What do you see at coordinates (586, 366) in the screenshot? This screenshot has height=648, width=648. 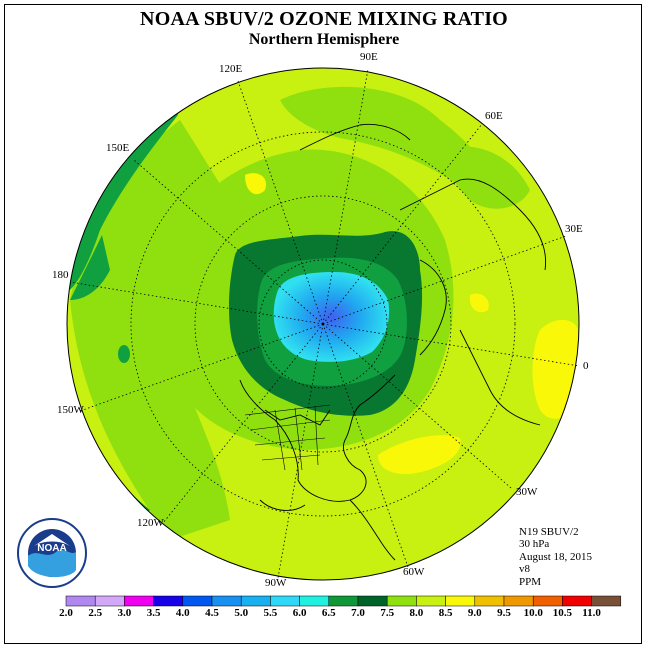 I see `lon-label-0: 0` at bounding box center [586, 366].